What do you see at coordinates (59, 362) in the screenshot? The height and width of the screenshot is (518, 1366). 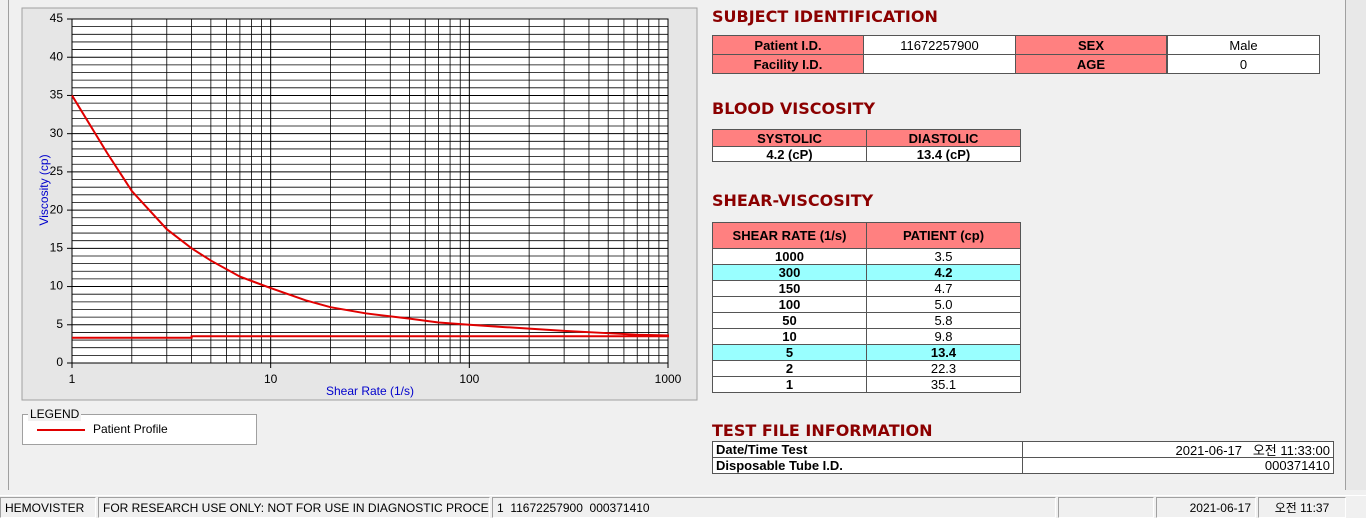 I see `y-tick-label: 0` at bounding box center [59, 362].